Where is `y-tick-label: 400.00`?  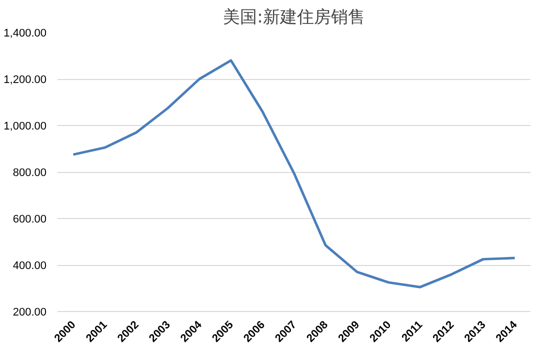 y-tick-label: 400.00 is located at coordinates (29, 266).